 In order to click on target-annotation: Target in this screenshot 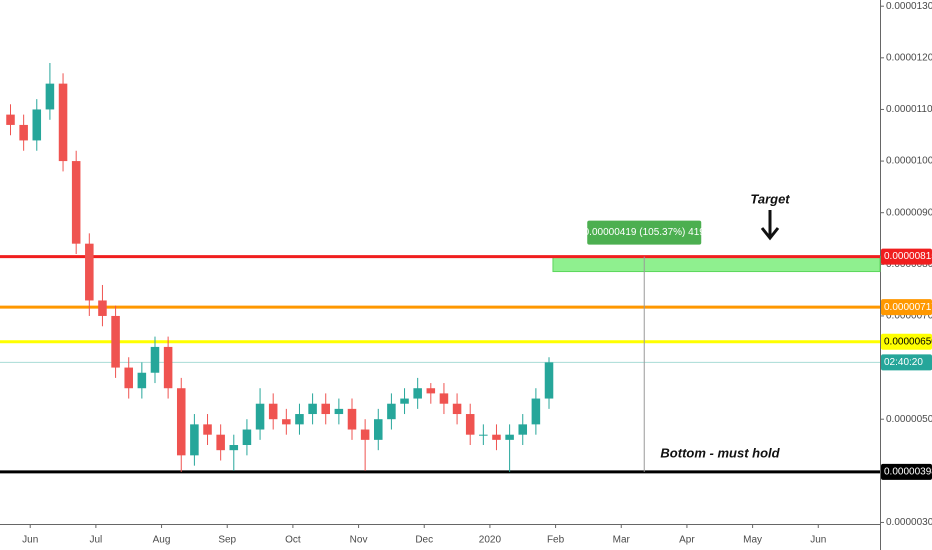, I will do `click(770, 198)`.